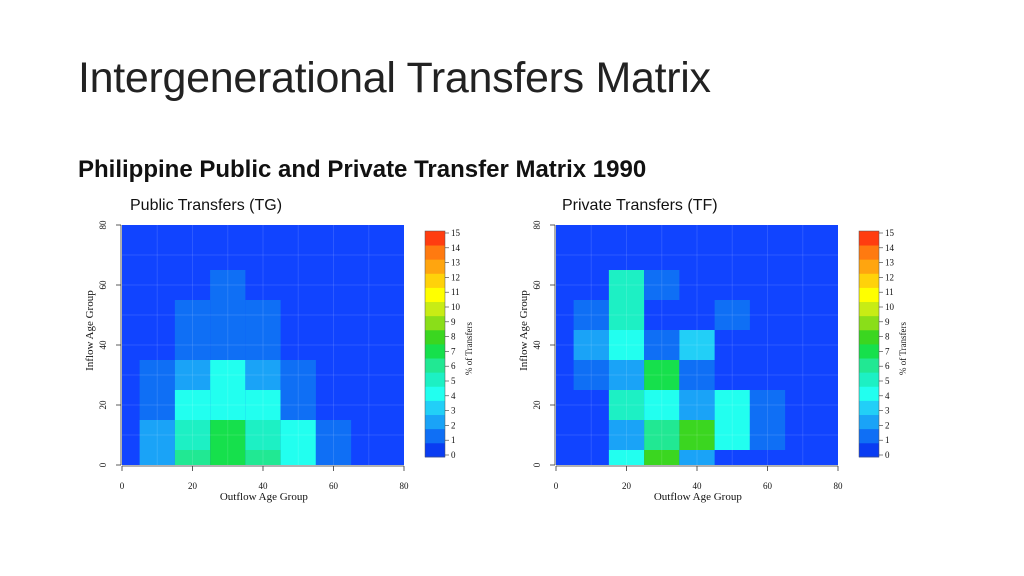  I want to click on colorbar-tick-label: 10, so click(890, 307).